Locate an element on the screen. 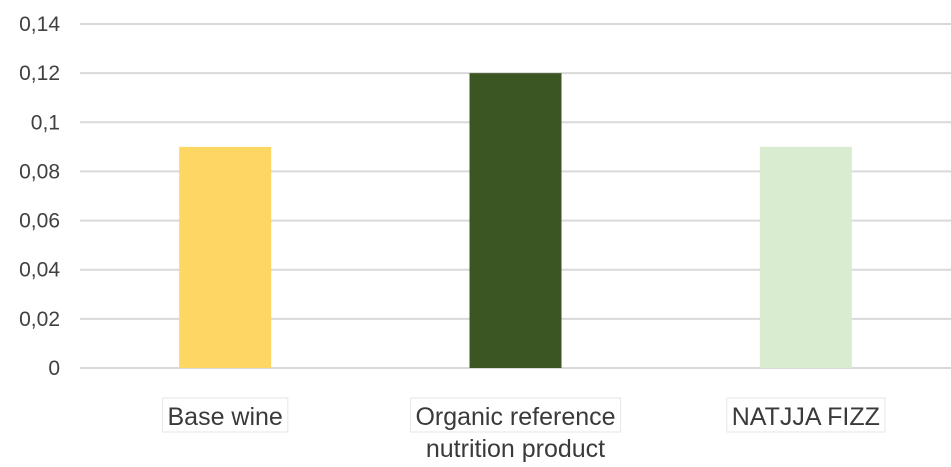  x-category-label: Organic reference nutrition product is located at coordinates (515, 430).